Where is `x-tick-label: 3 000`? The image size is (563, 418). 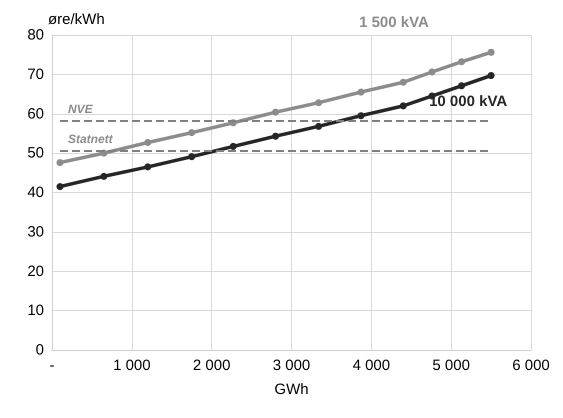
x-tick-label: 3 000 is located at coordinates (291, 365).